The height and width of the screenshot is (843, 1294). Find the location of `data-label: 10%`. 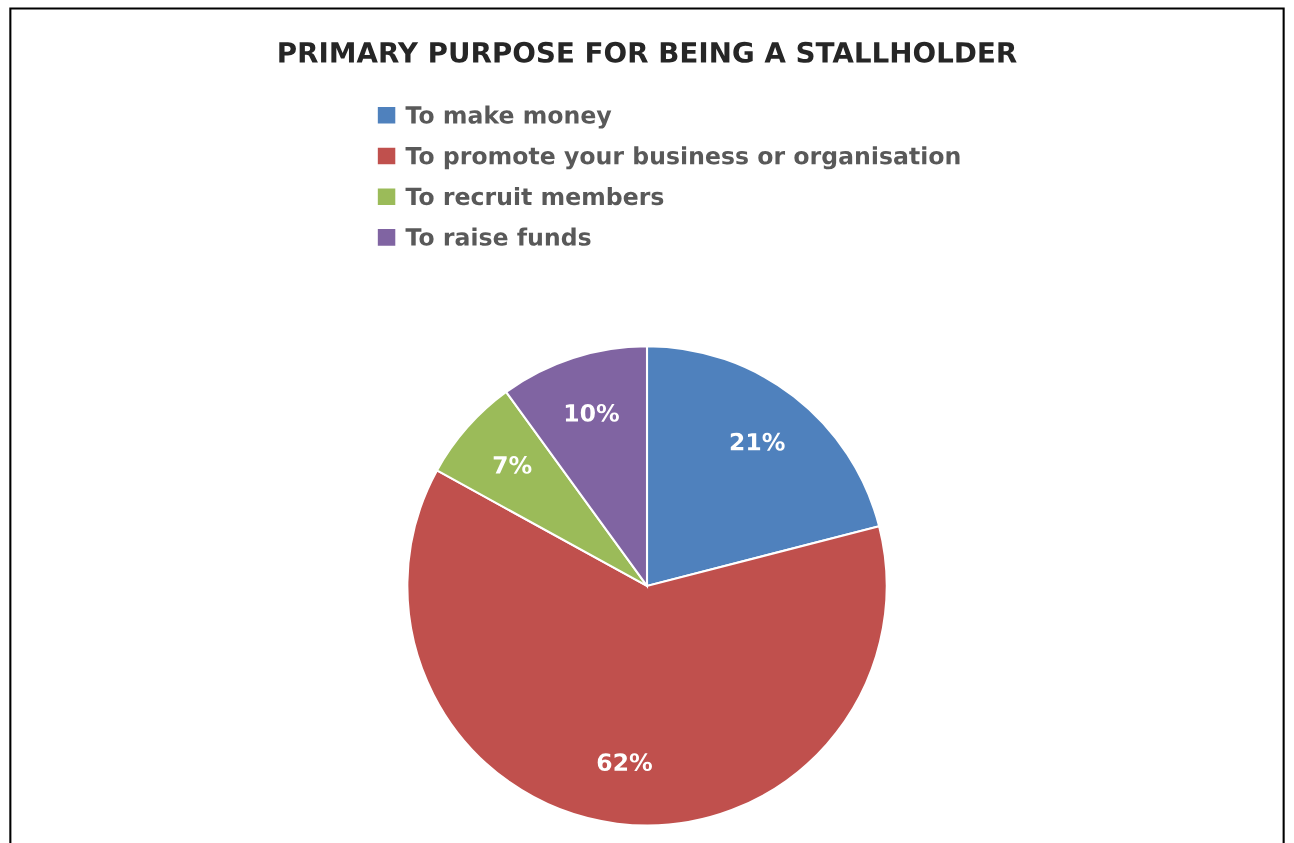

data-label: 10% is located at coordinates (592, 412).